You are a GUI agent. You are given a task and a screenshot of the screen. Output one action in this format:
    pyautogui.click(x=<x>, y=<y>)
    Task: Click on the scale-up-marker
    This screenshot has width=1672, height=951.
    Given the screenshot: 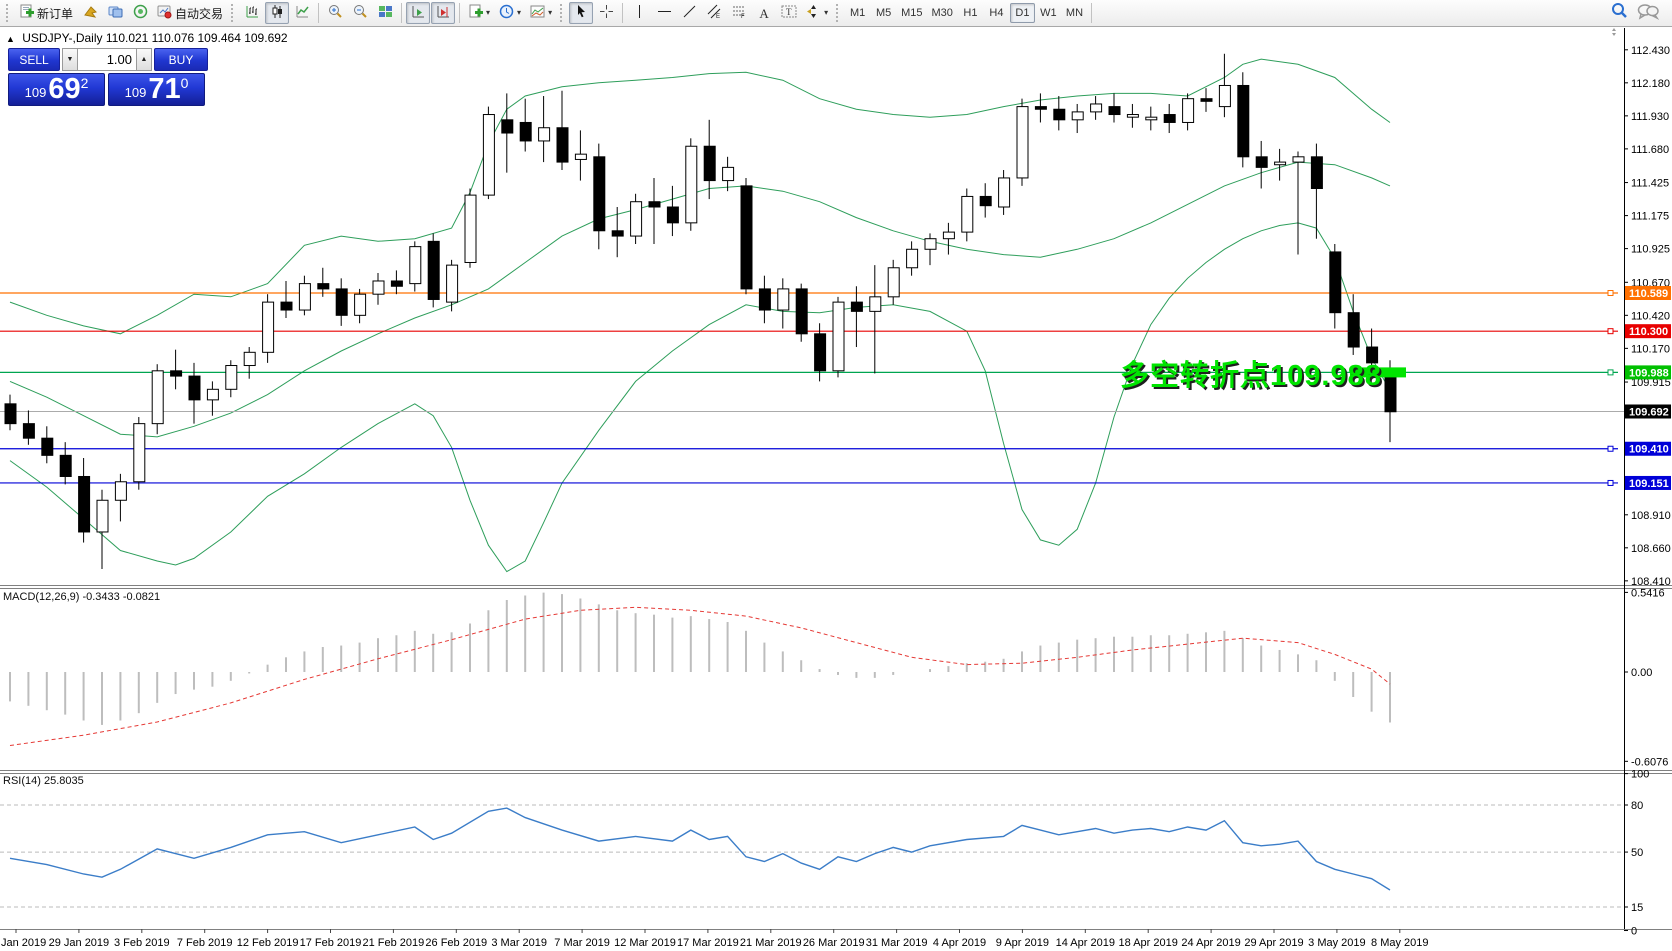 What is the action you would take?
    pyautogui.click(x=1614, y=29)
    